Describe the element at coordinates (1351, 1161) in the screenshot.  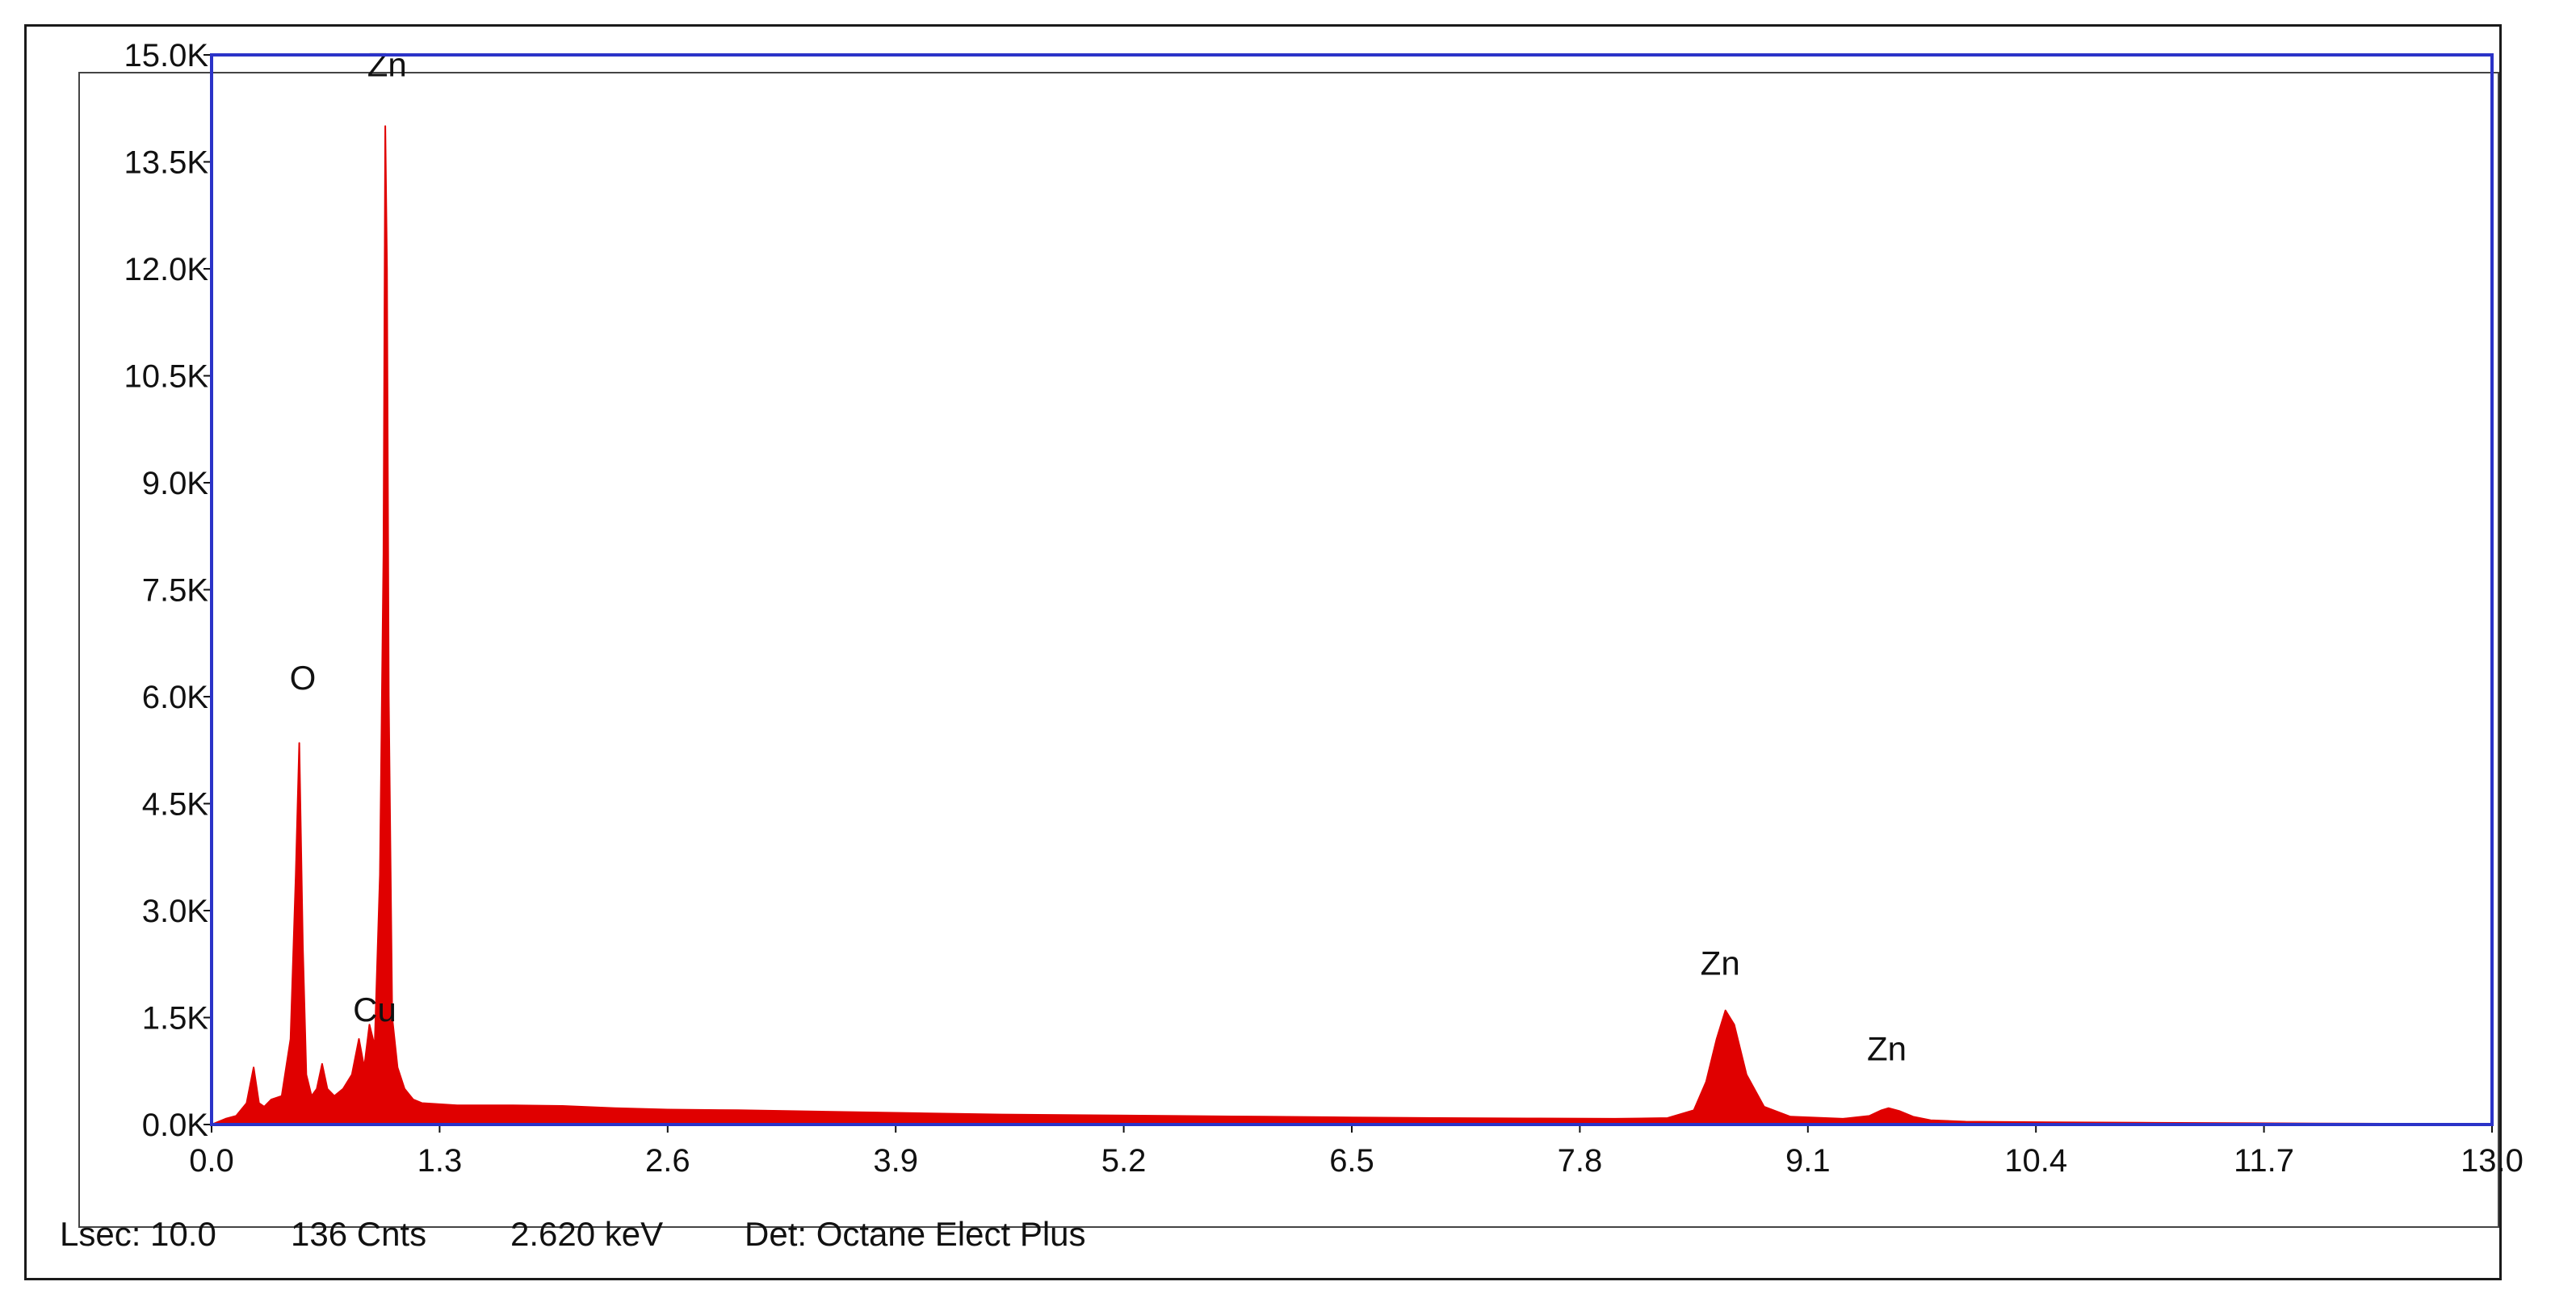
I see `x-tick-label: 6.5` at that location.